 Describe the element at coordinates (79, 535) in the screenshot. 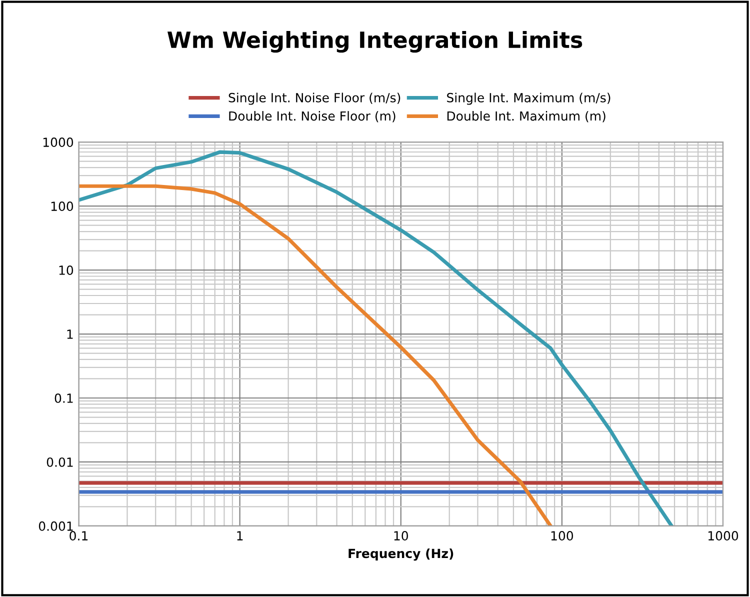

I see `x-tick-label: 0.1` at that location.